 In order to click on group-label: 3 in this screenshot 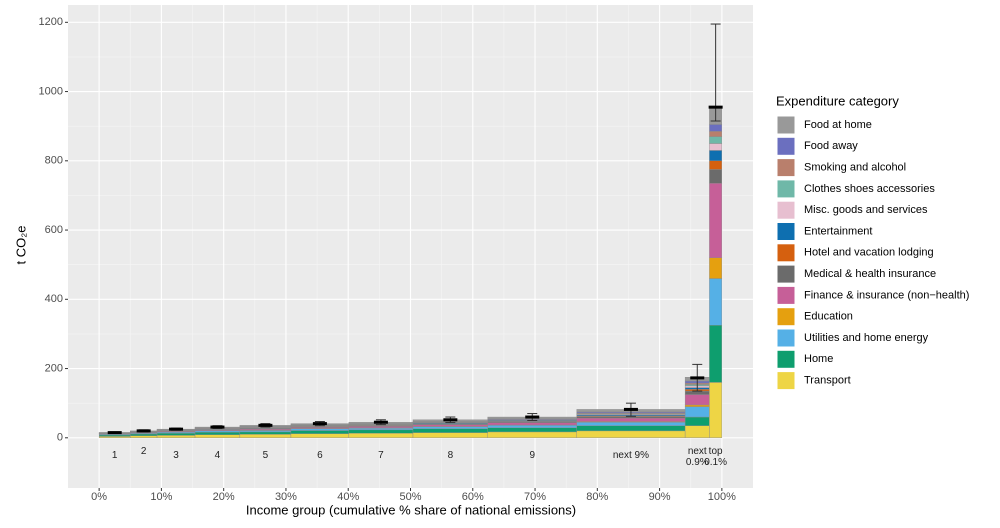, I will do `click(176, 455)`.